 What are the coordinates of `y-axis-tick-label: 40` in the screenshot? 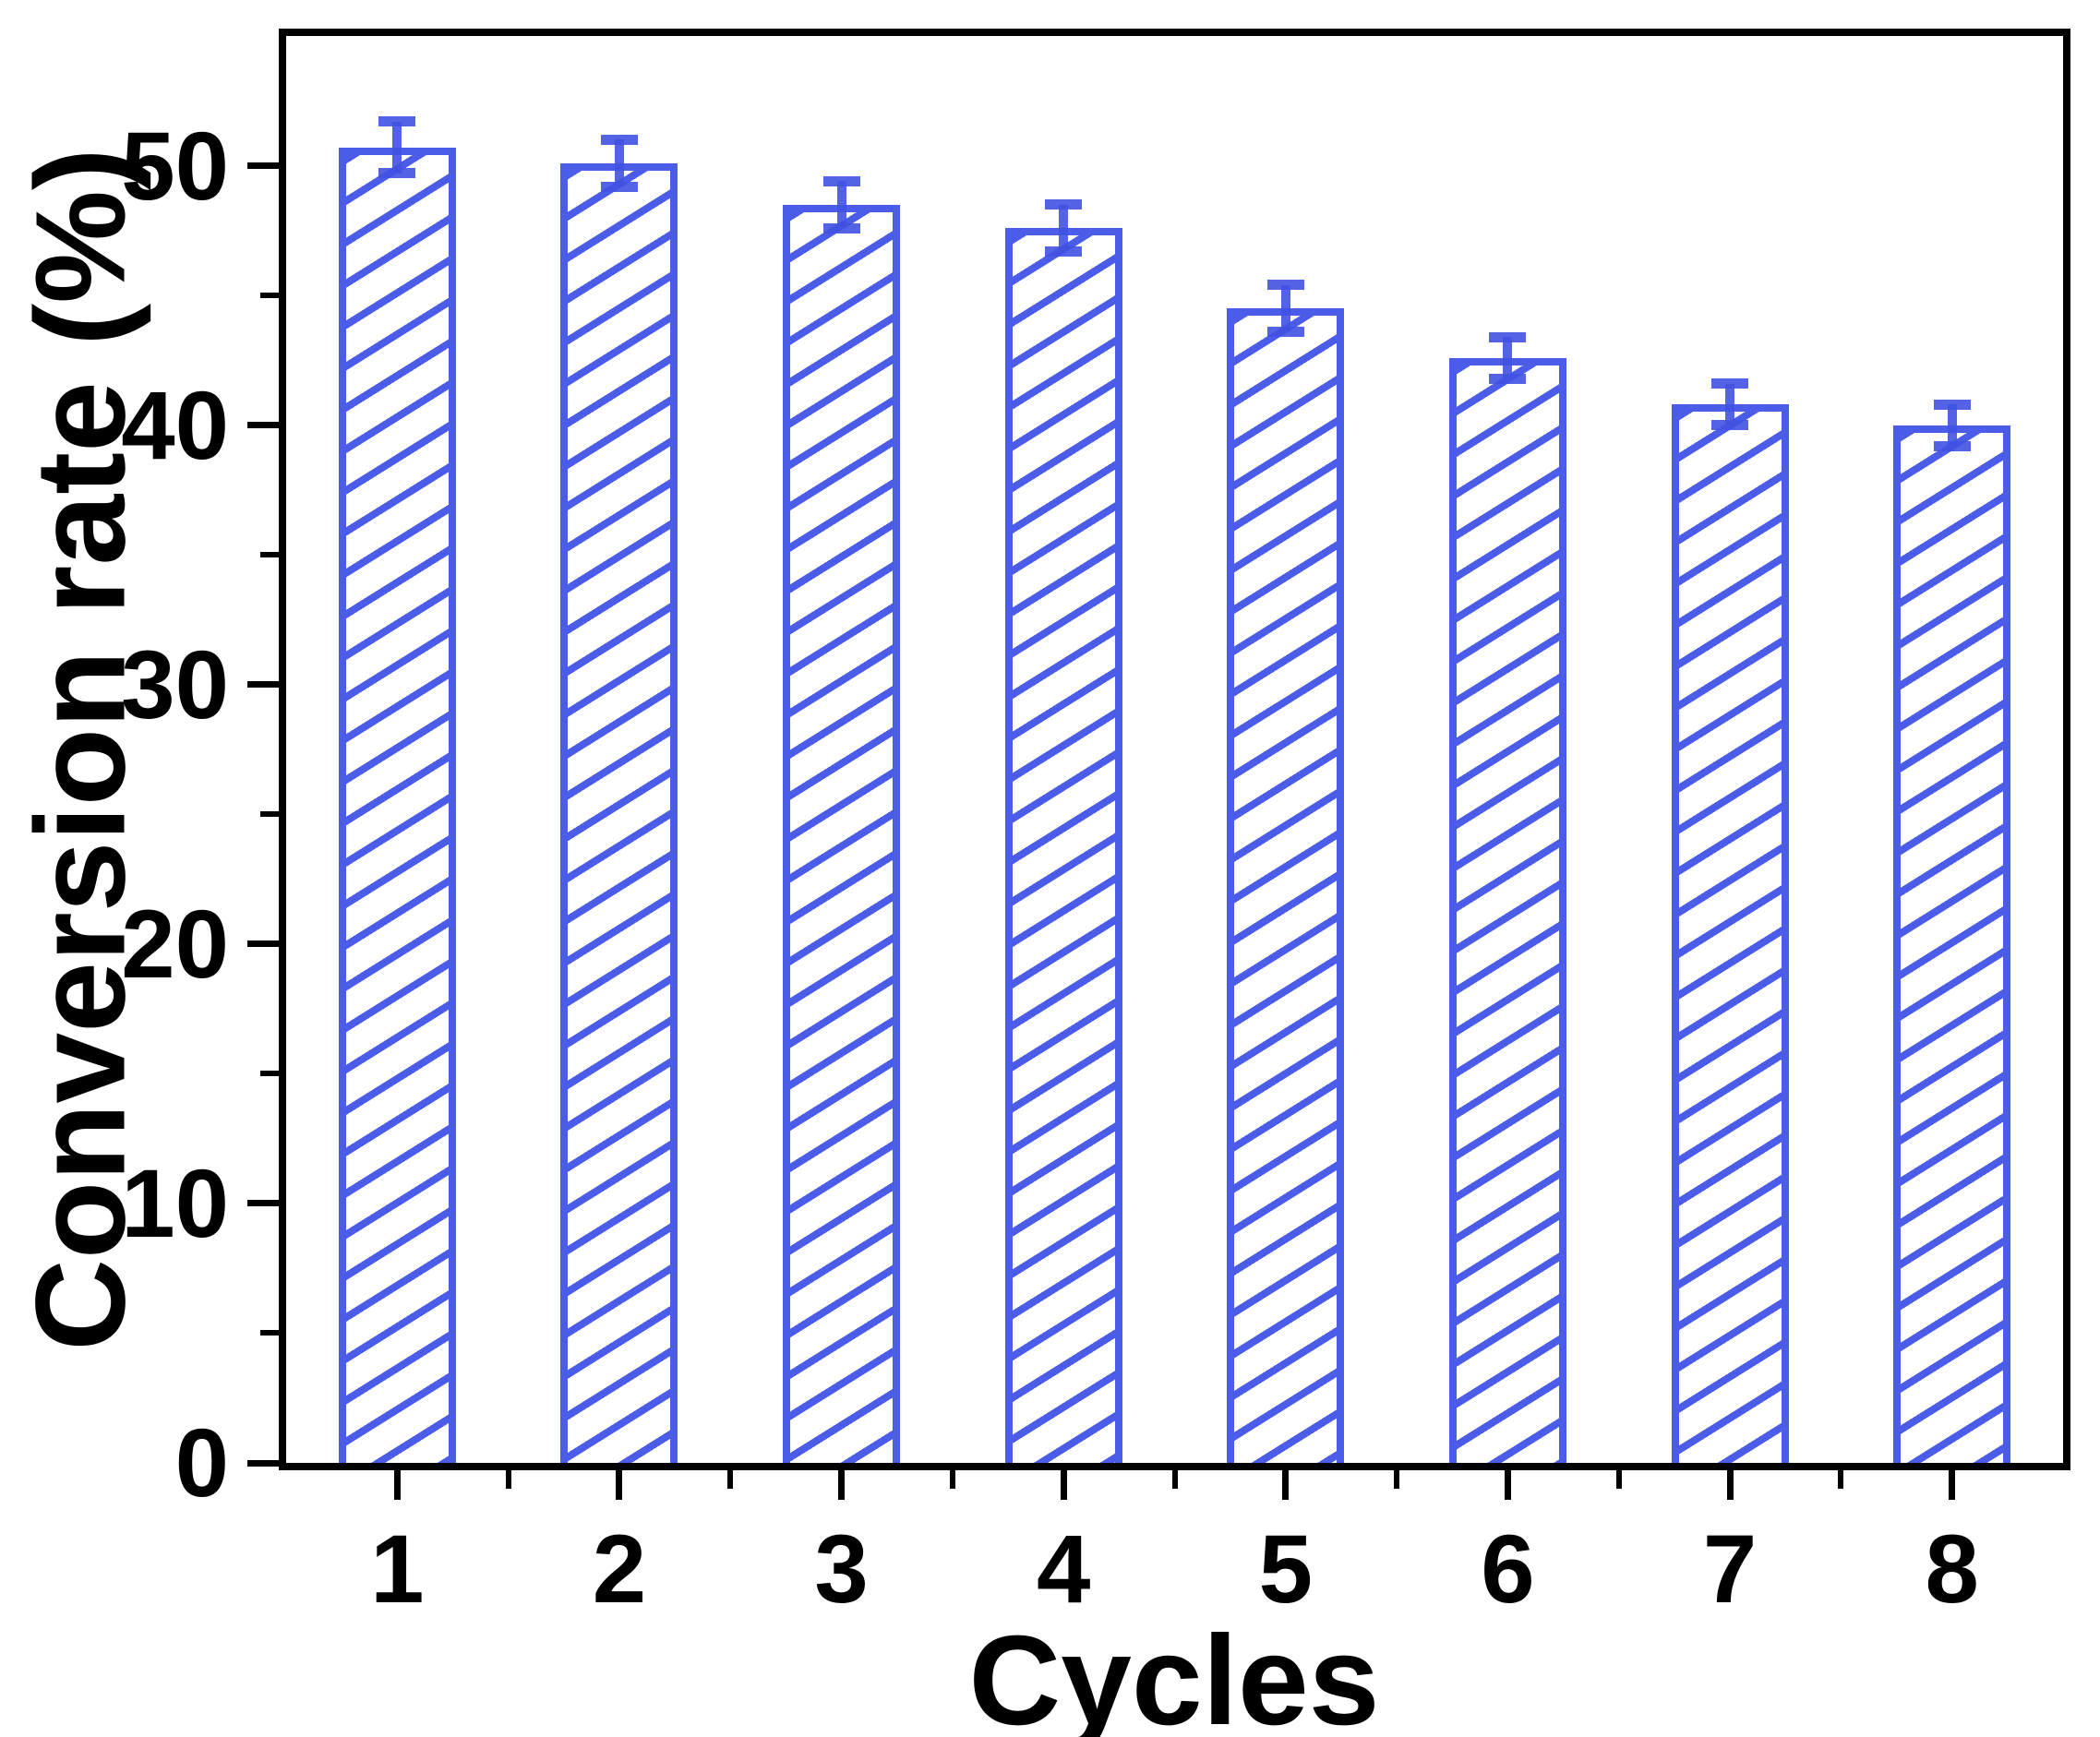 It's located at (175, 426).